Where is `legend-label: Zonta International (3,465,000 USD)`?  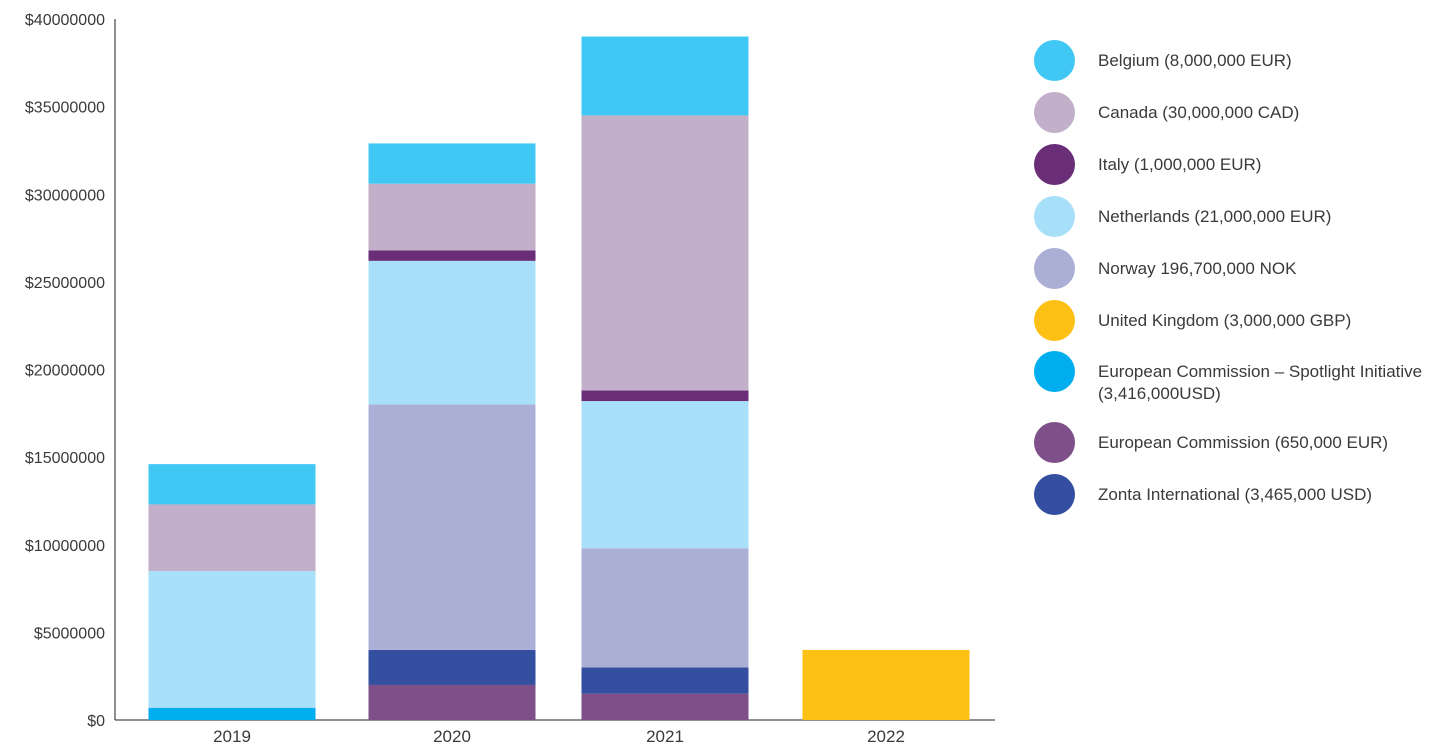 legend-label: Zonta International (3,465,000 USD) is located at coordinates (1235, 494).